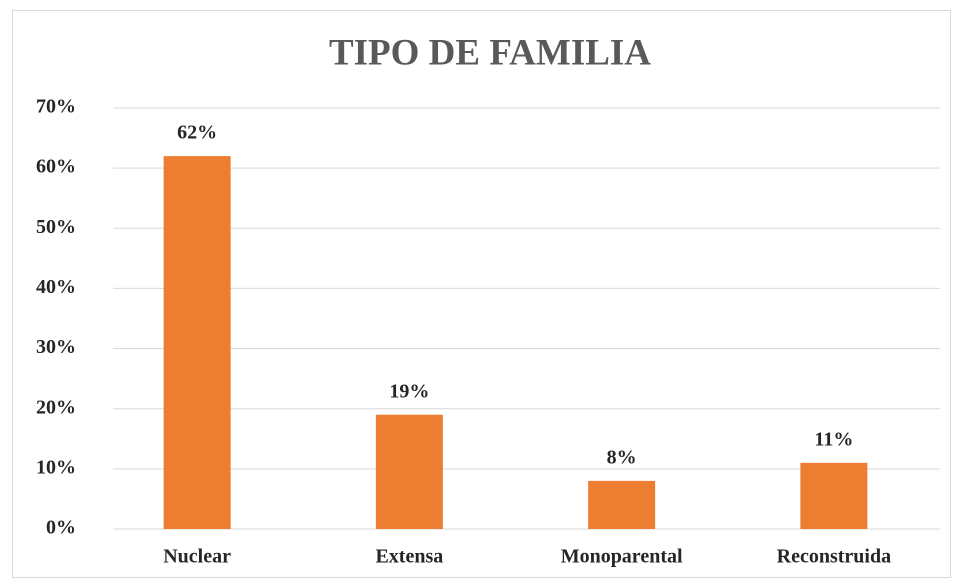  What do you see at coordinates (622, 557) in the screenshot?
I see `x-tick-label: Monoparental` at bounding box center [622, 557].